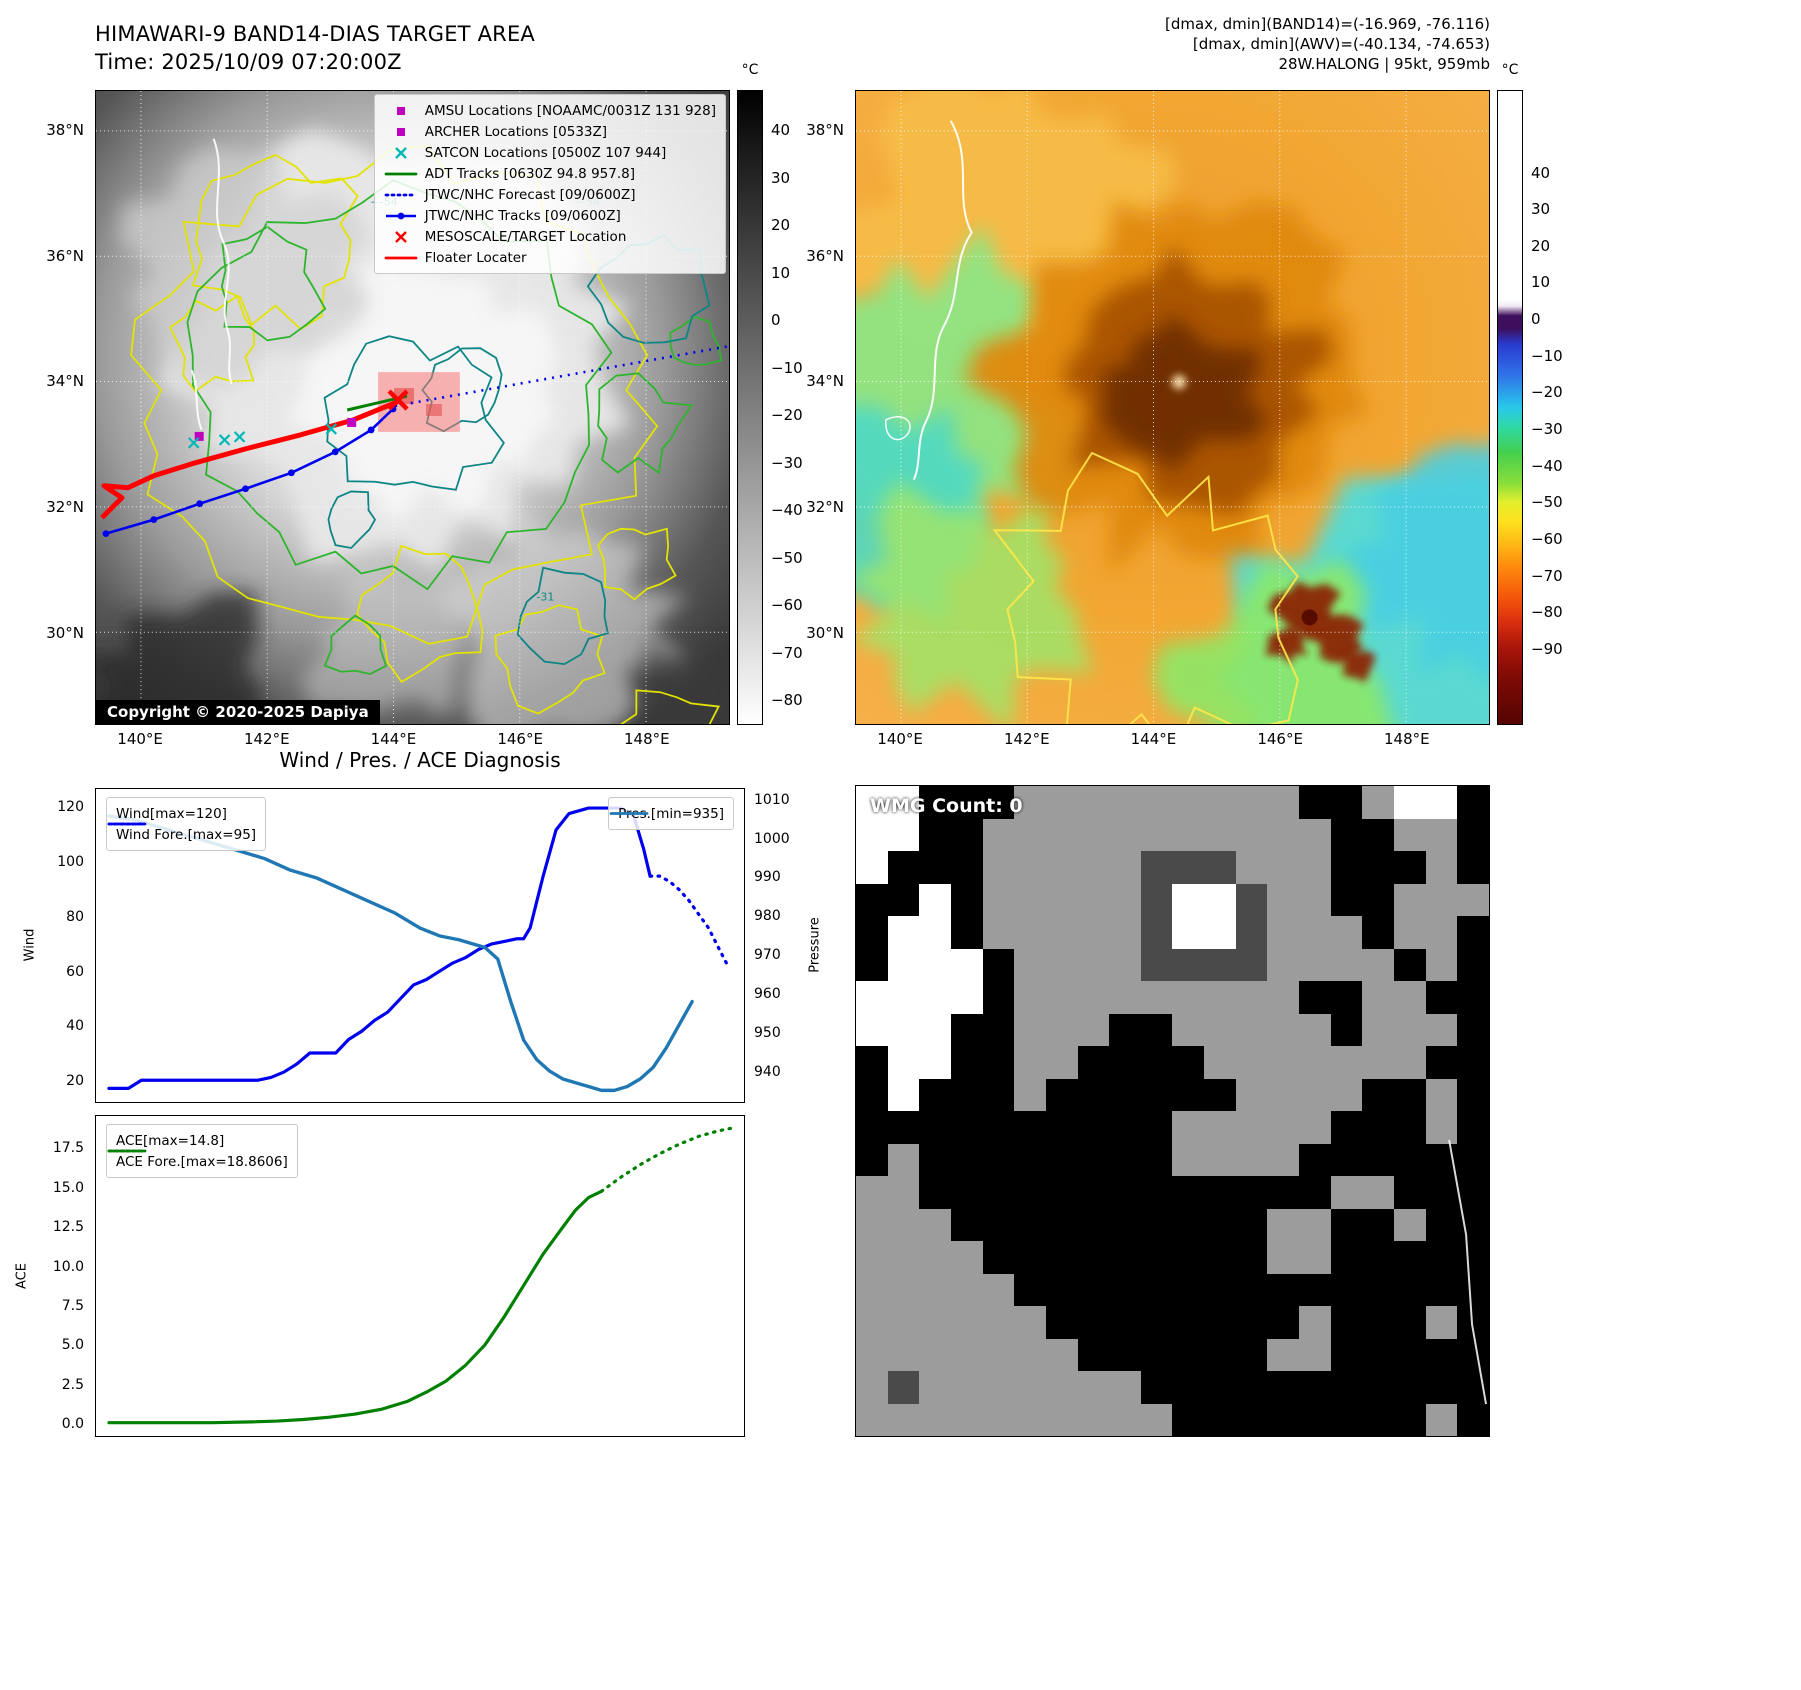 Image resolution: width=1801 pixels, height=1690 pixels. Describe the element at coordinates (266, 739) in the screenshot. I see `lon-tick-label: 142°E` at that location.